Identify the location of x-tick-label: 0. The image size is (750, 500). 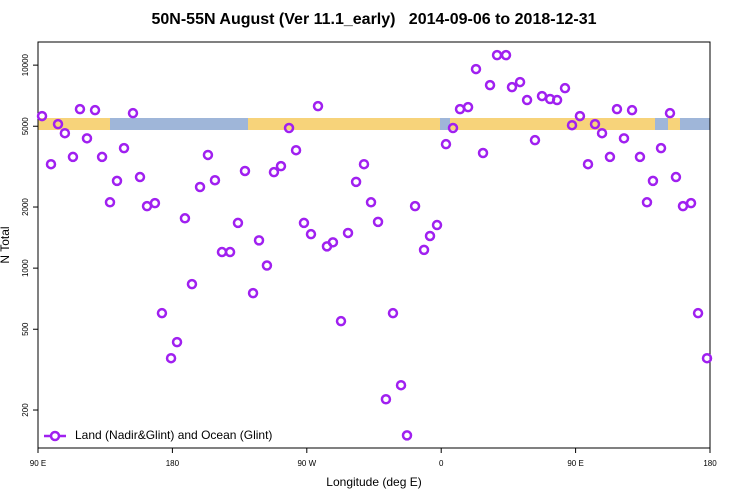
(441, 463).